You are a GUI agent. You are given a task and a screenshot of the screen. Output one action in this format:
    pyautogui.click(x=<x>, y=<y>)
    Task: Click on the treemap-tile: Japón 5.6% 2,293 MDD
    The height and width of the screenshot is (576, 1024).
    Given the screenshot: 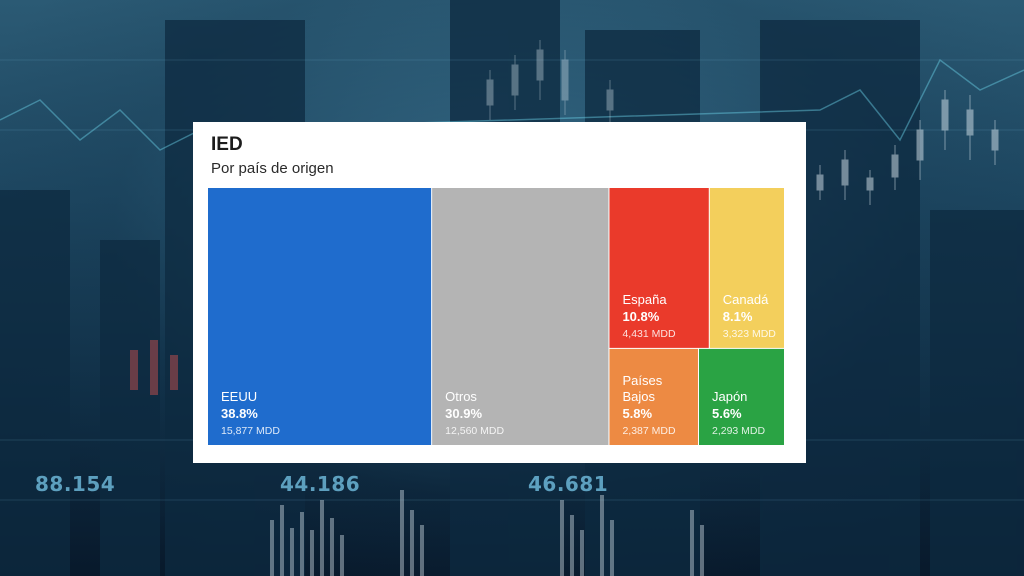 What is the action you would take?
    pyautogui.click(x=741, y=396)
    